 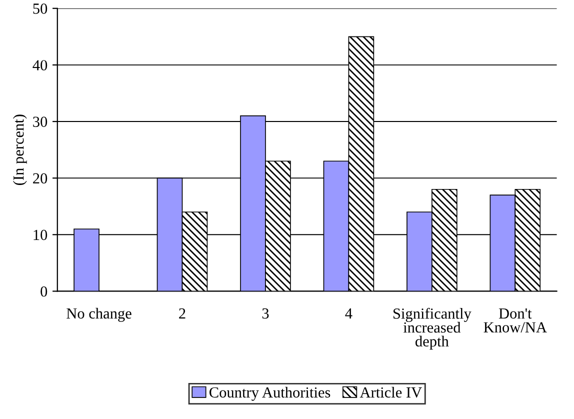 I want to click on y-tick-label: 40, so click(x=40, y=65).